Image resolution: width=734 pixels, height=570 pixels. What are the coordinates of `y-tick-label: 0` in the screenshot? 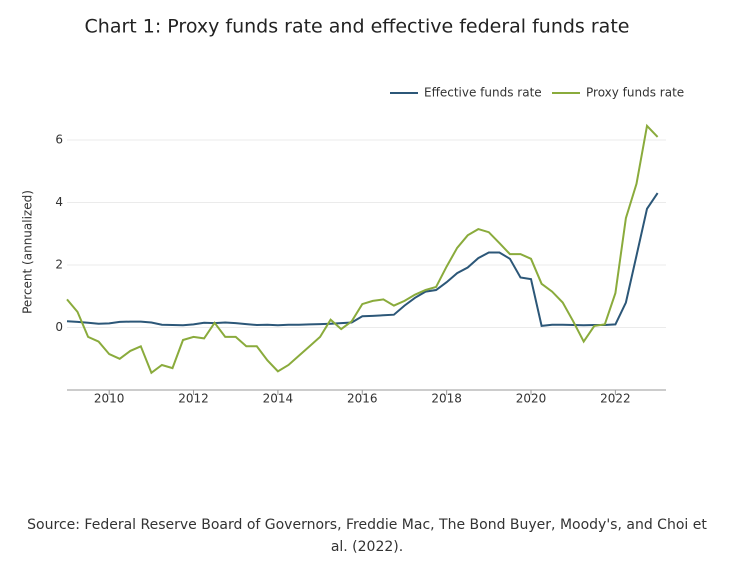 It's located at (59, 327).